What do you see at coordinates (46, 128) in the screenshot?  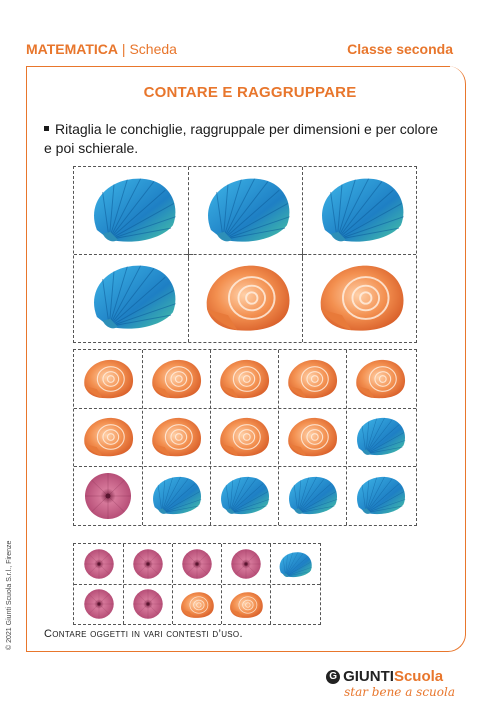 I see `bullet-icon` at bounding box center [46, 128].